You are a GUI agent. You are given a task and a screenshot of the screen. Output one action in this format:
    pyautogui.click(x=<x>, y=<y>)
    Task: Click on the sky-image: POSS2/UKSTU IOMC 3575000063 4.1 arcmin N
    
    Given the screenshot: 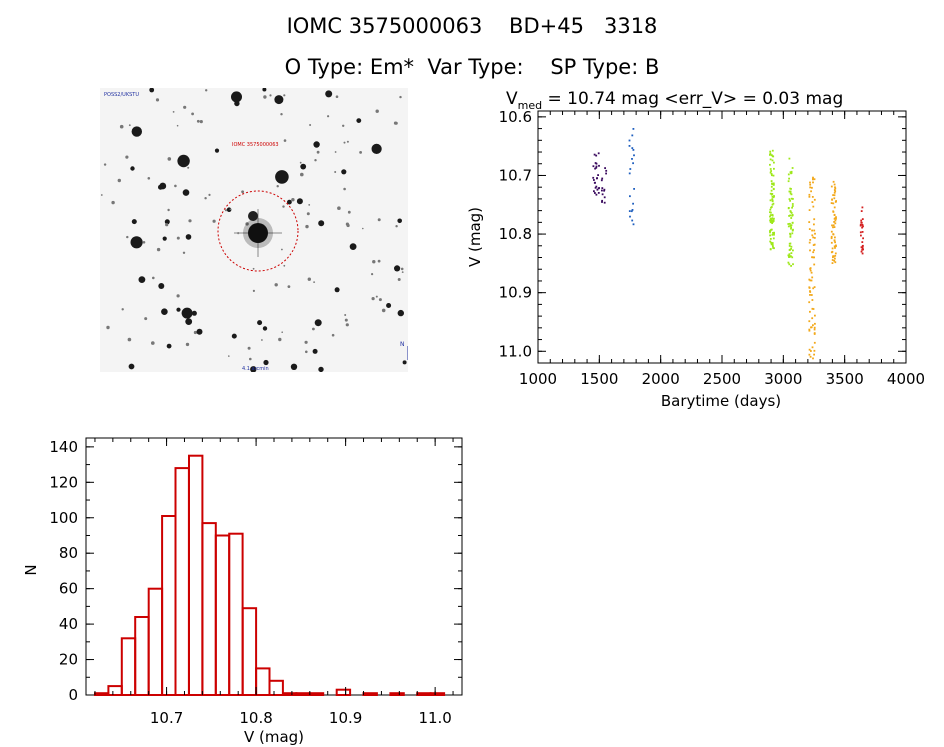 What is the action you would take?
    pyautogui.click(x=254, y=230)
    